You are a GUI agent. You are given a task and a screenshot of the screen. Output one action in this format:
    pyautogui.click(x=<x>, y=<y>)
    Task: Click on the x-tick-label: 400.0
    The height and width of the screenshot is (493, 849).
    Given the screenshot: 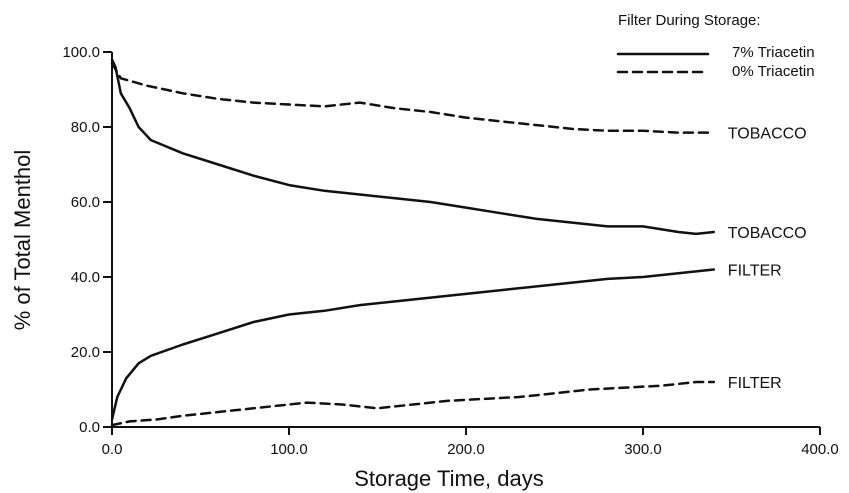 What is the action you would take?
    pyautogui.click(x=820, y=449)
    